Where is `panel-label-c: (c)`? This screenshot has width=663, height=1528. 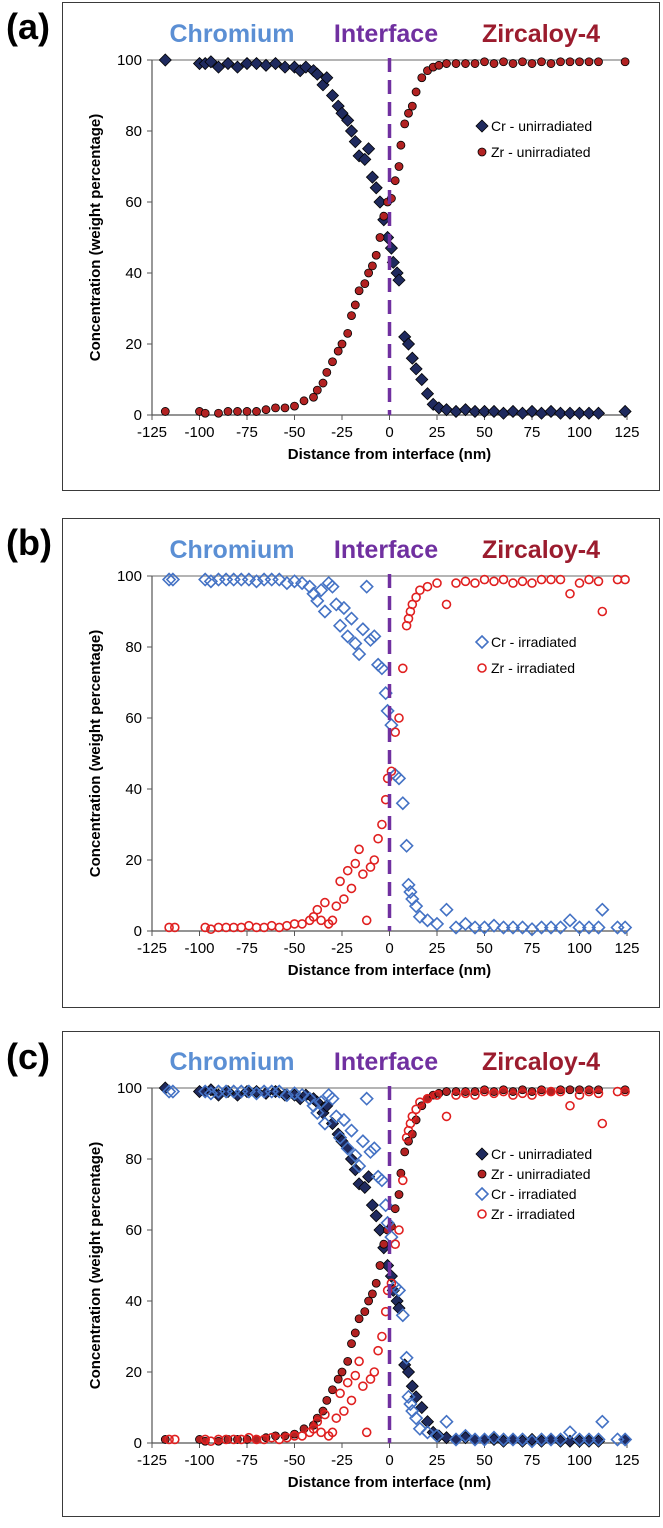 panel-label-c: (c) is located at coordinates (28, 1056).